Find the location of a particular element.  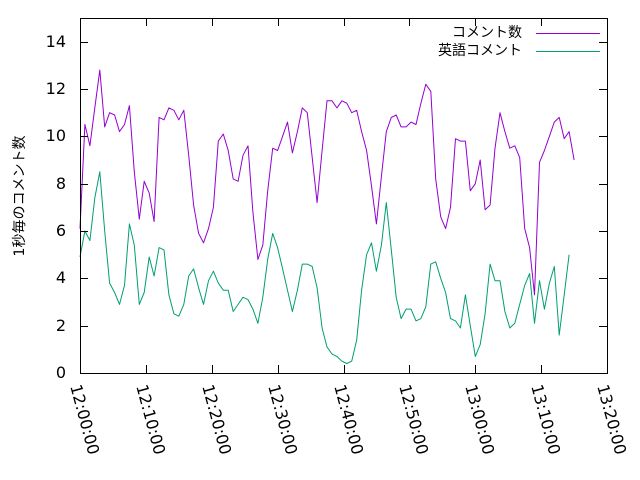

x-tick-label: 12:40:00 is located at coordinates (348, 419).